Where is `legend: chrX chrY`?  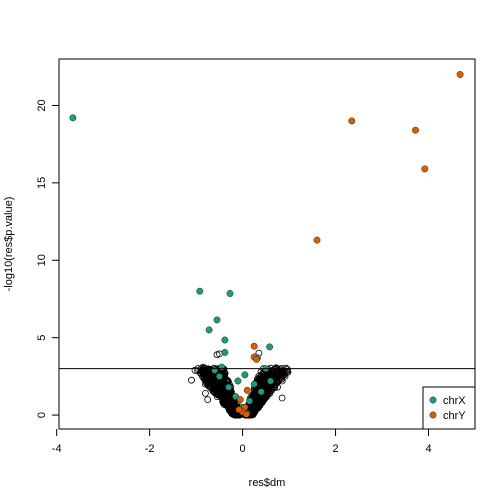
legend: chrX chrY is located at coordinates (449, 408).